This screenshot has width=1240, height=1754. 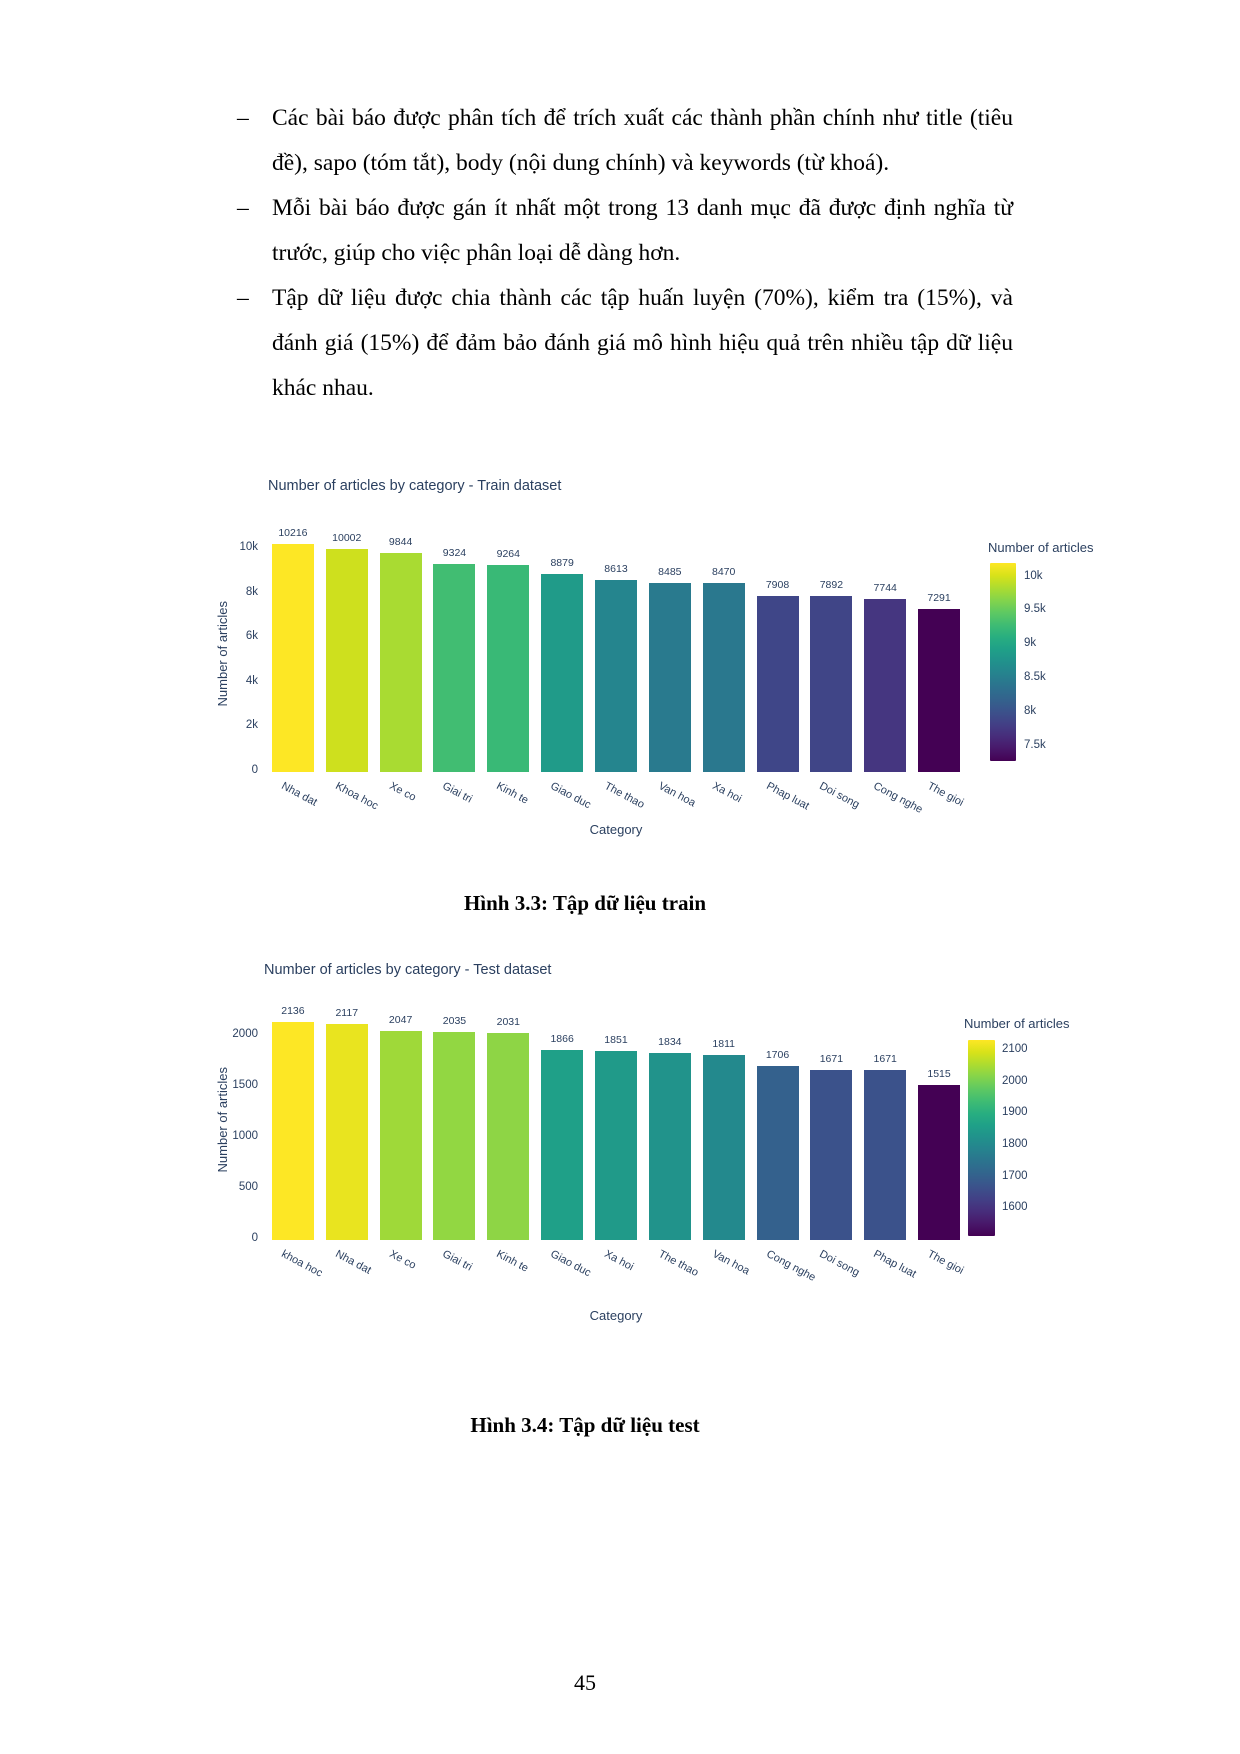 What do you see at coordinates (347, 538) in the screenshot?
I see `bar-value-label: 10002` at bounding box center [347, 538].